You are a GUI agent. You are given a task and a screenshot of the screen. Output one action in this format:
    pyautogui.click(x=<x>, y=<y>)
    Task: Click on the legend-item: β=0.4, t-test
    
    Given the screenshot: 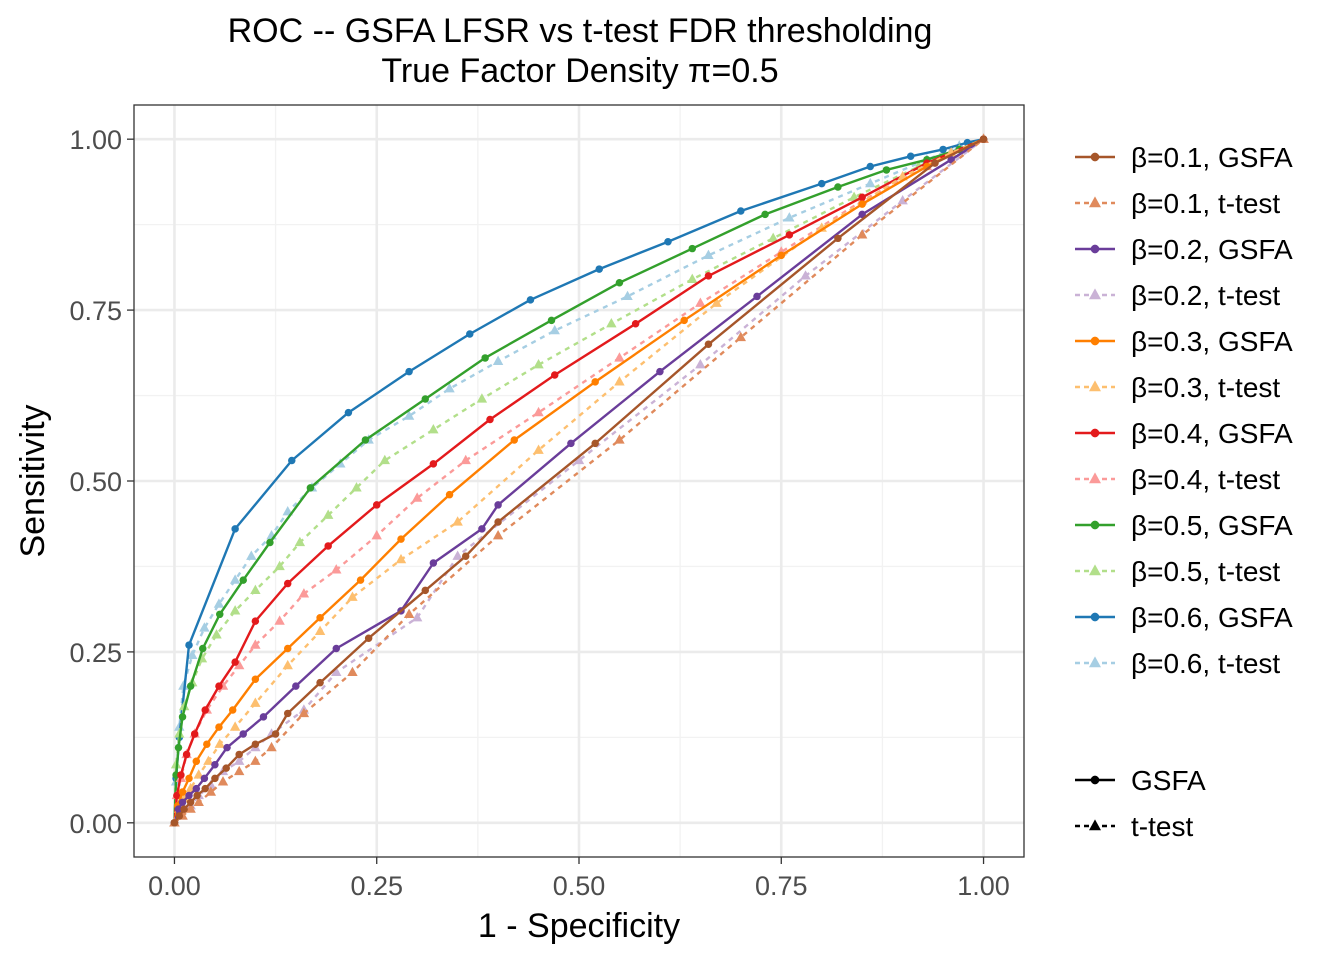 What is the action you would take?
    pyautogui.click(x=1177, y=479)
    